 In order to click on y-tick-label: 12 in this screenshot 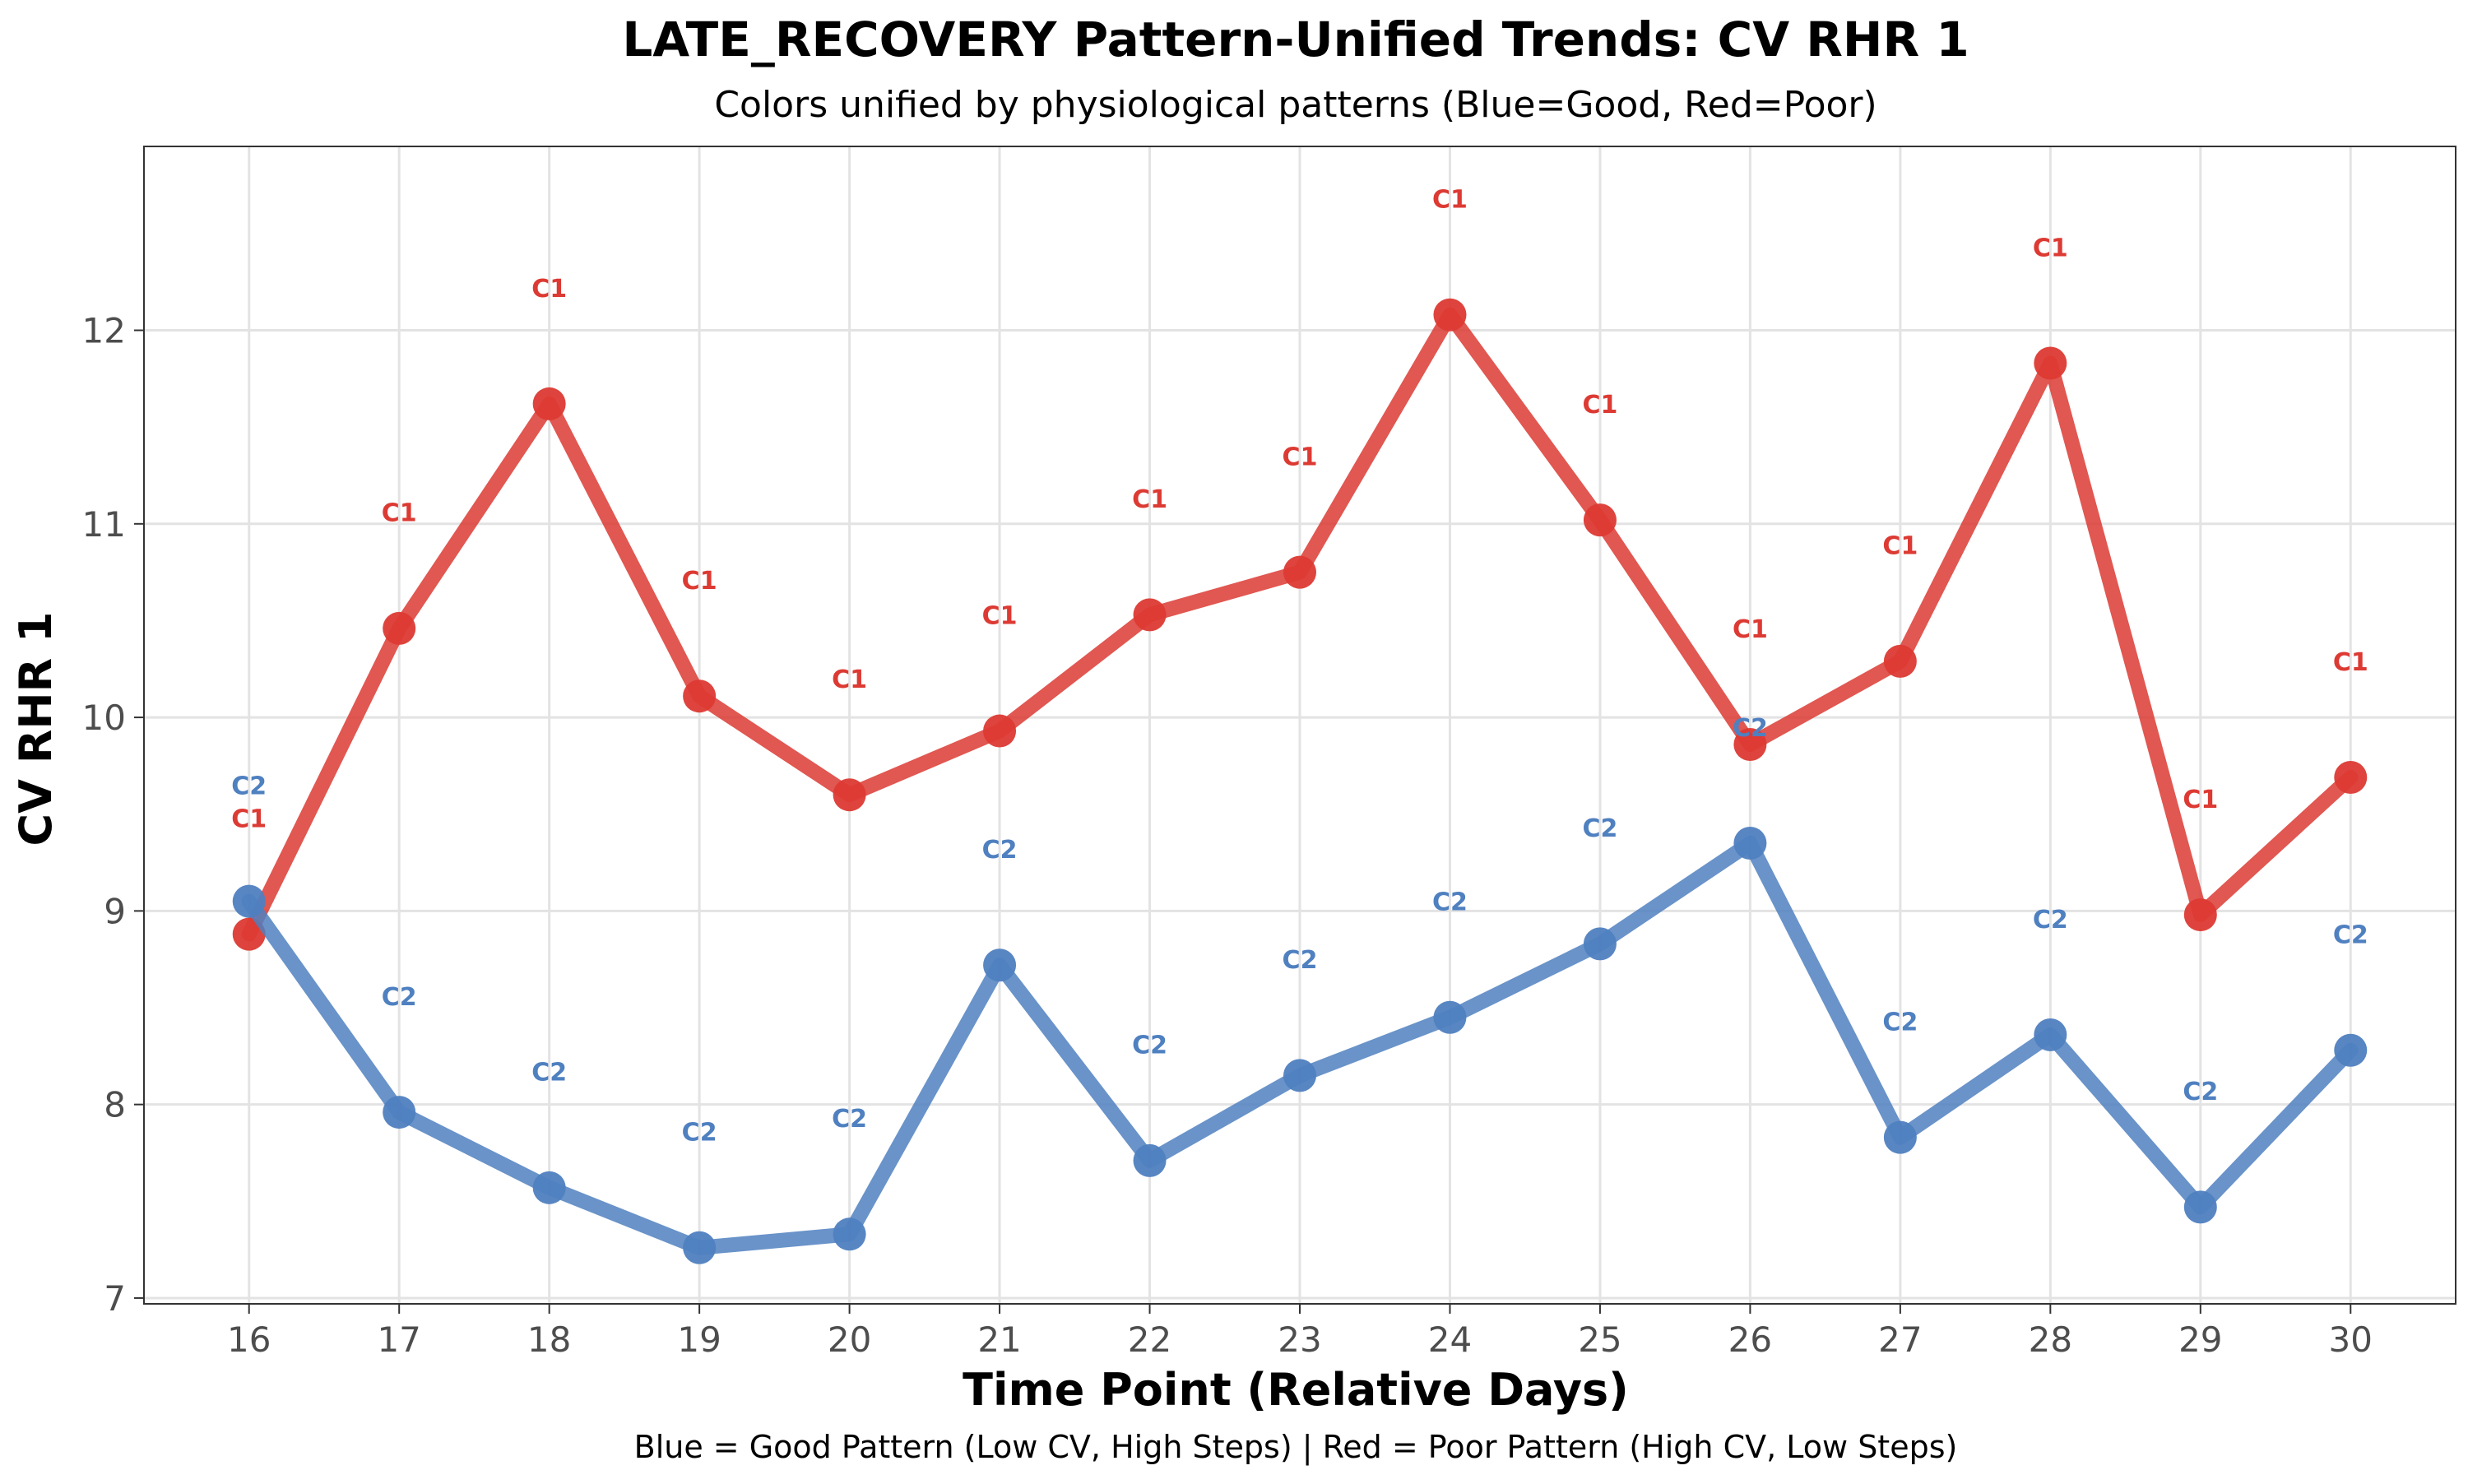, I will do `click(104, 331)`.